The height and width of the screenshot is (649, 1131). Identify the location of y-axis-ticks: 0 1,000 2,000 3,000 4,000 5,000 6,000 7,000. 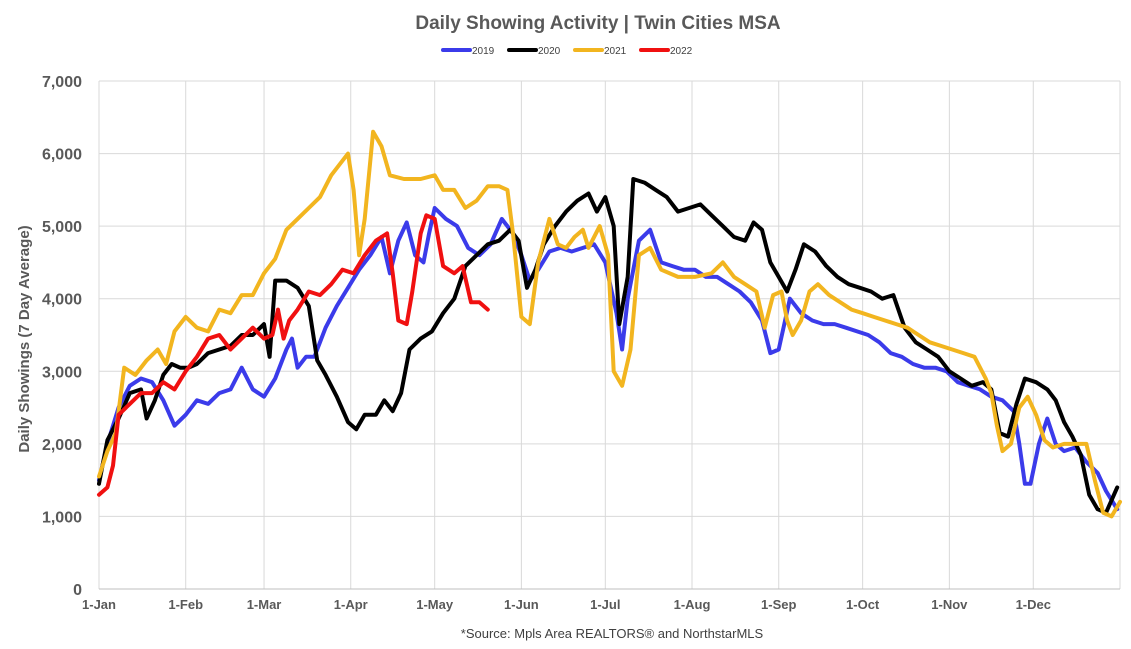
(62, 336).